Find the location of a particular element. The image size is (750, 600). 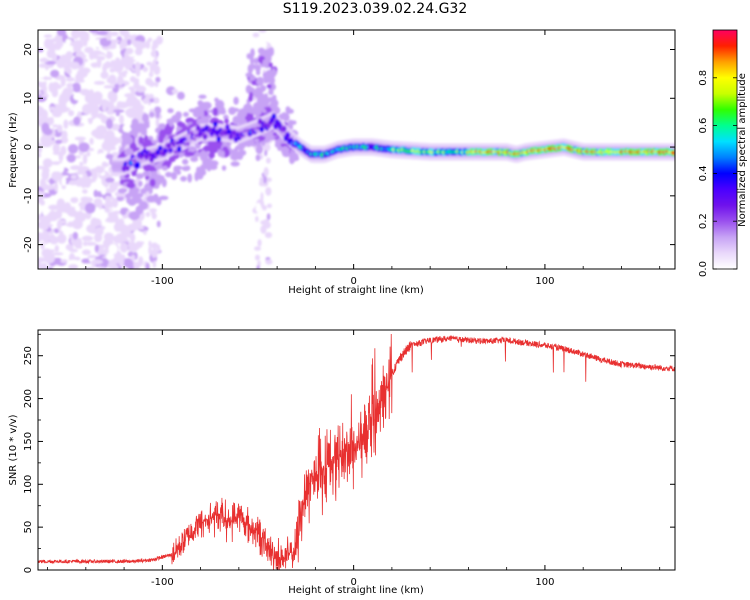

y-tick-label: 20 is located at coordinates (28, 49).